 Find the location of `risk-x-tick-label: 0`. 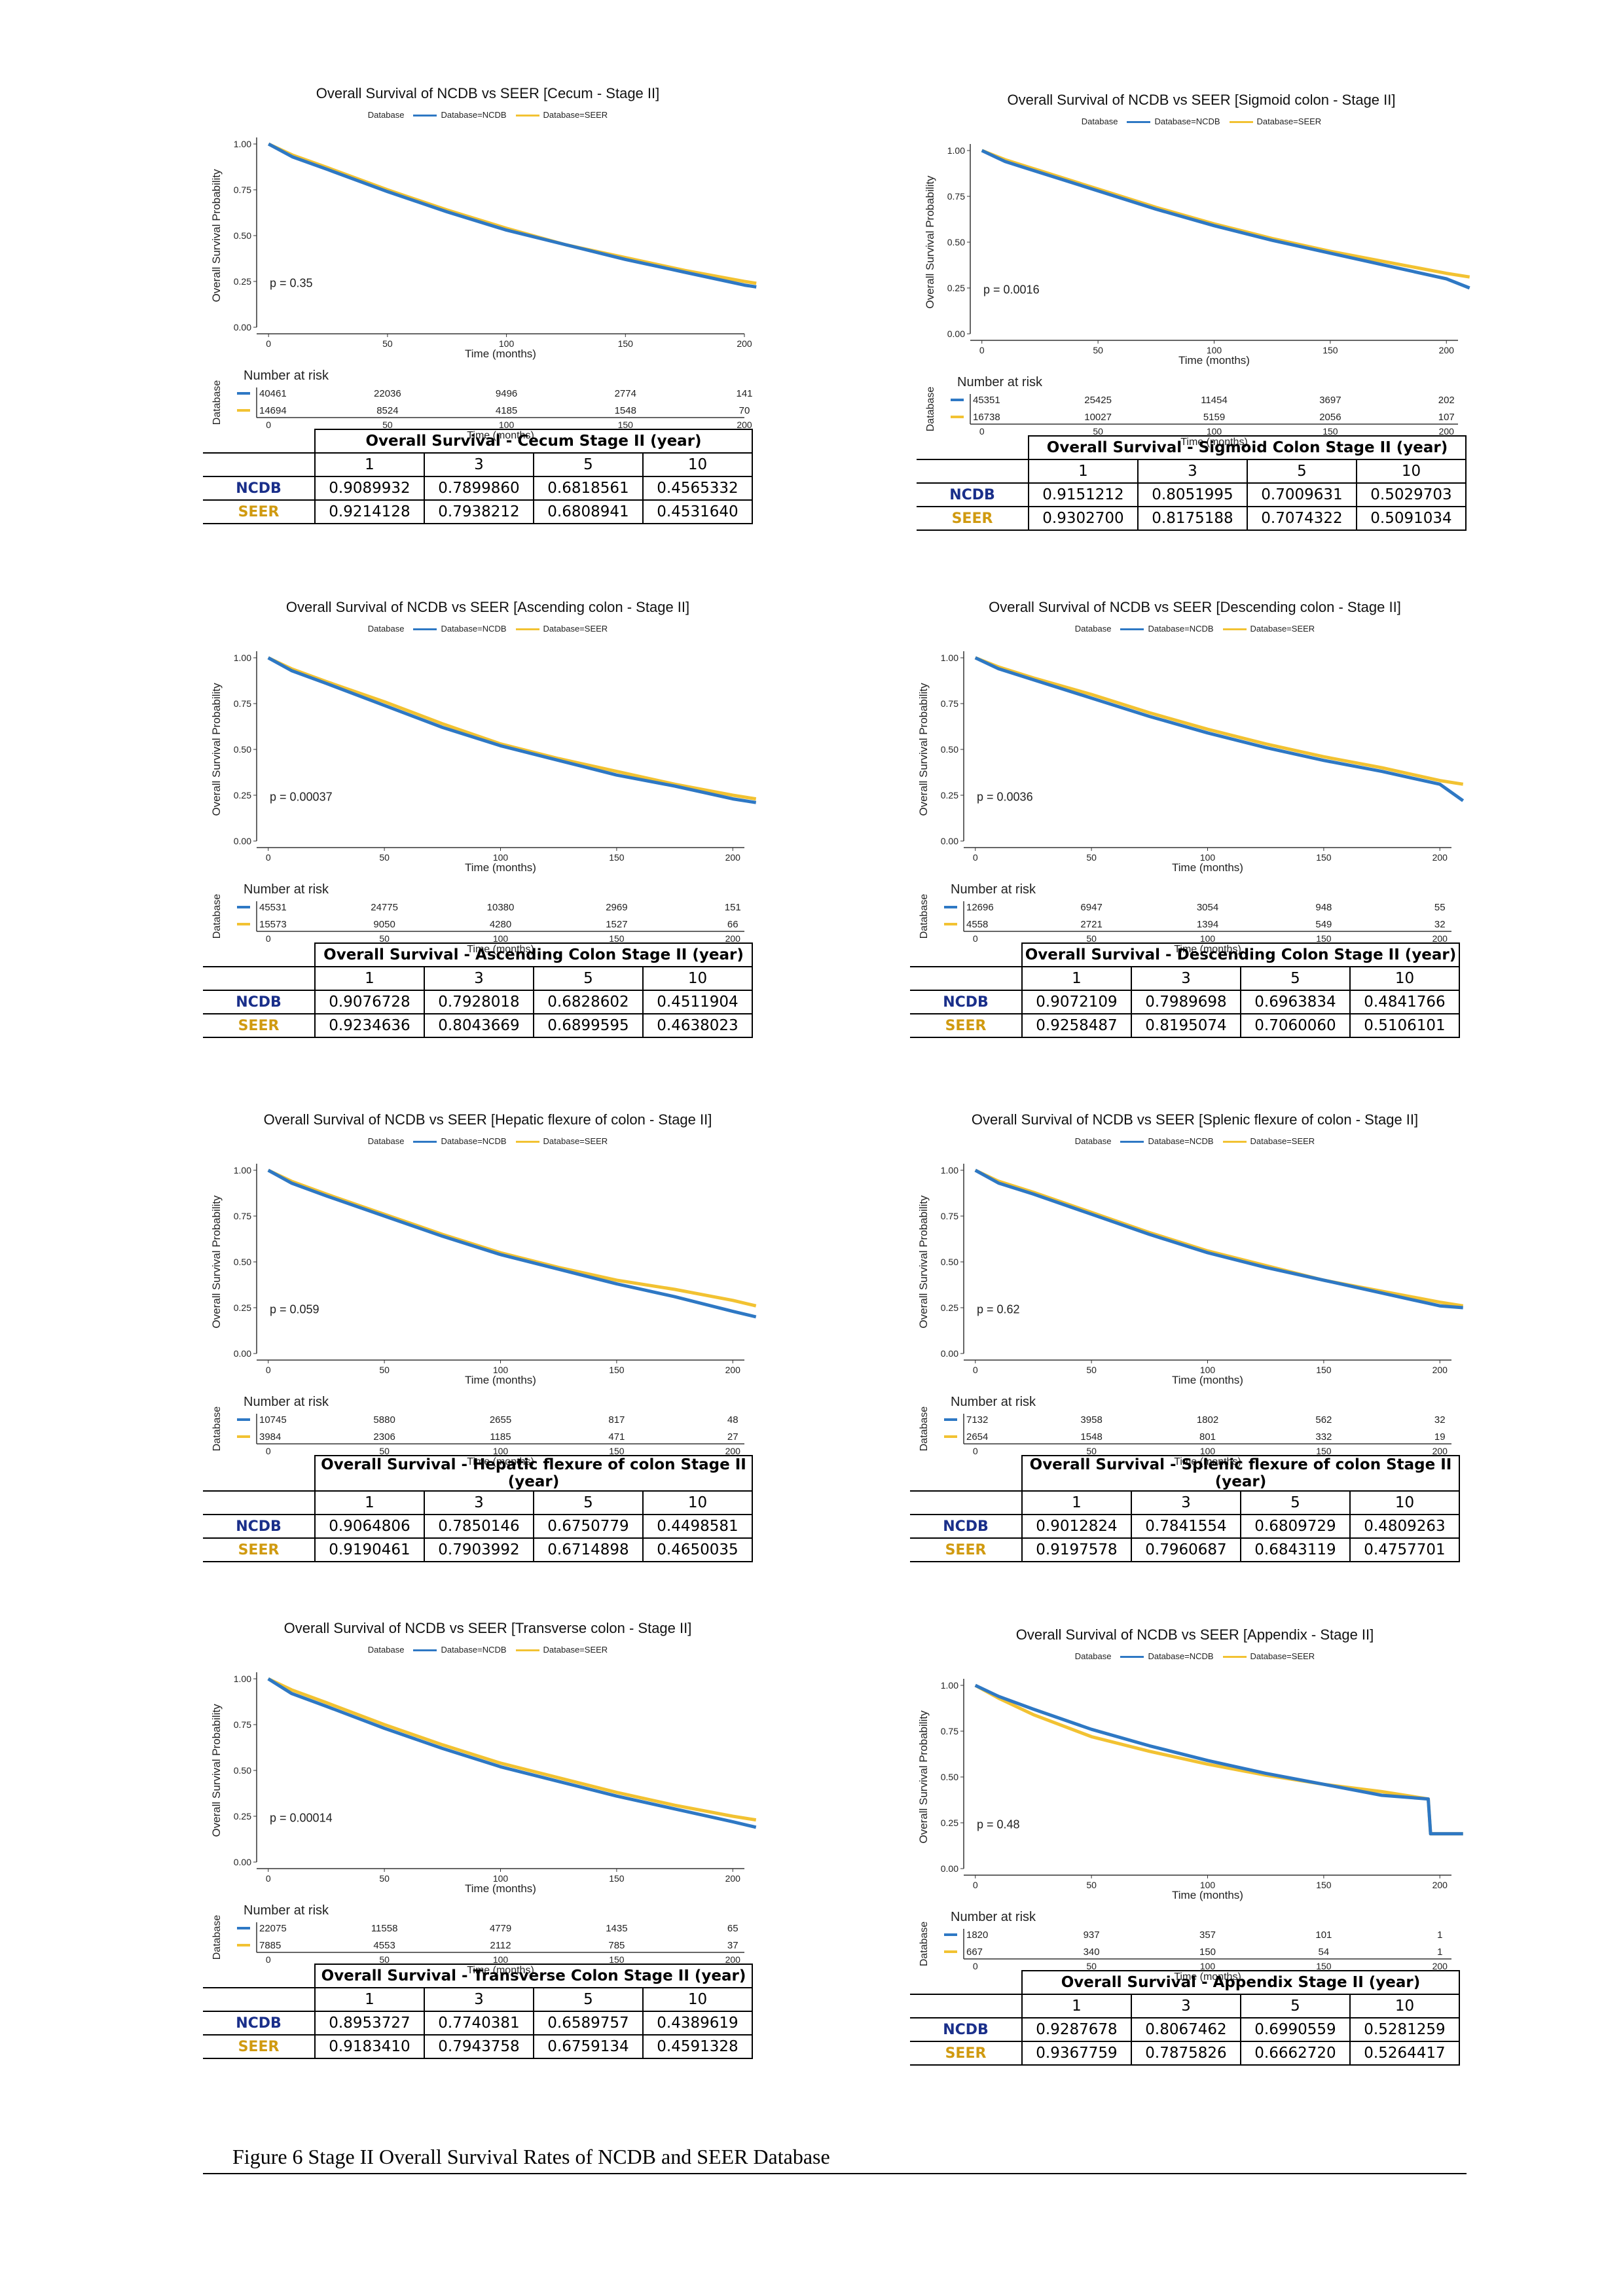

risk-x-tick-label: 0 is located at coordinates (975, 938).